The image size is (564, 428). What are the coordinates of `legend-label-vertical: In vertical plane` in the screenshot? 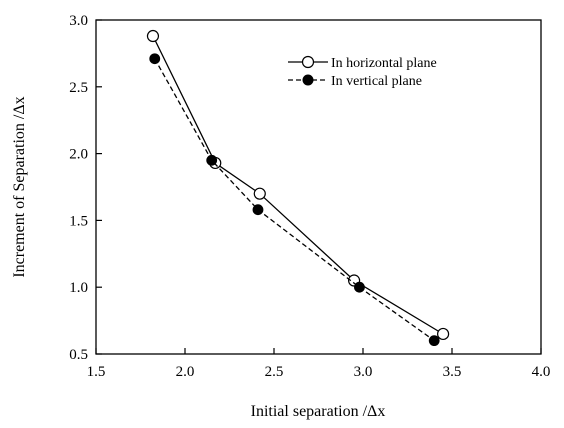 It's located at (376, 81).